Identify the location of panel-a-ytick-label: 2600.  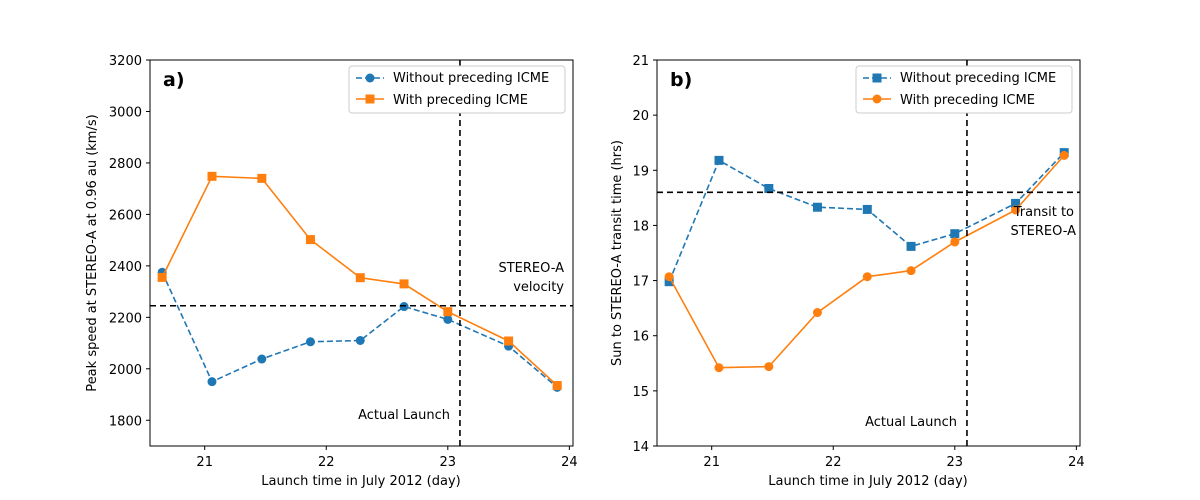
(125, 215).